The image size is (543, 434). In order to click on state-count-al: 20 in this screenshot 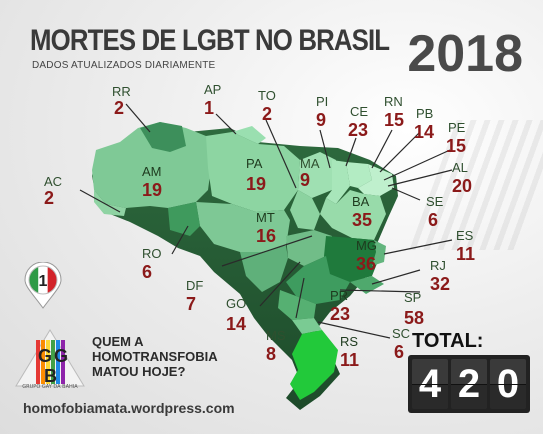, I will do `click(462, 186)`.